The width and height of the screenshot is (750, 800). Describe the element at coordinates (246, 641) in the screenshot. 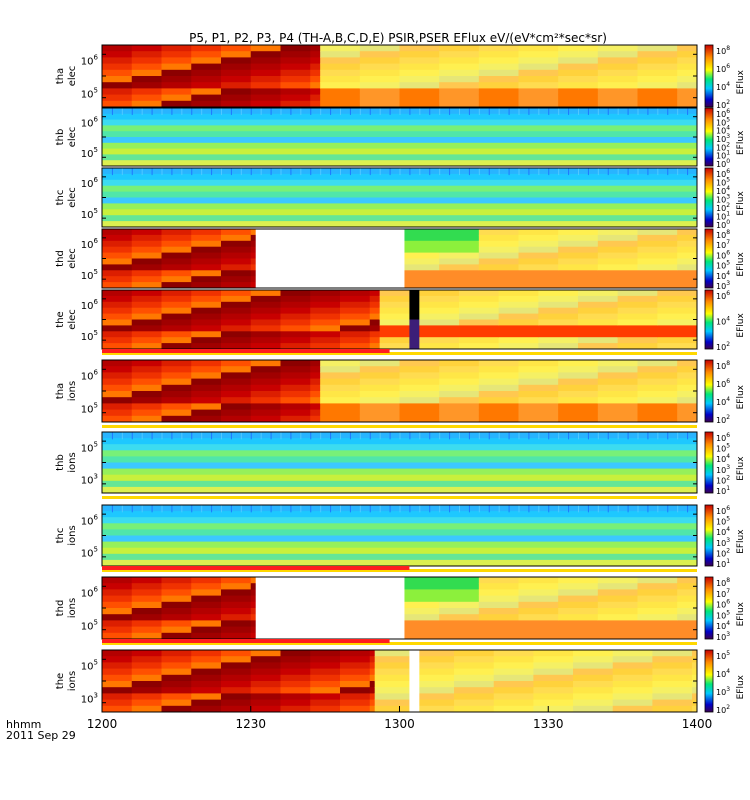

I see `mode-bar-red-segment` at that location.